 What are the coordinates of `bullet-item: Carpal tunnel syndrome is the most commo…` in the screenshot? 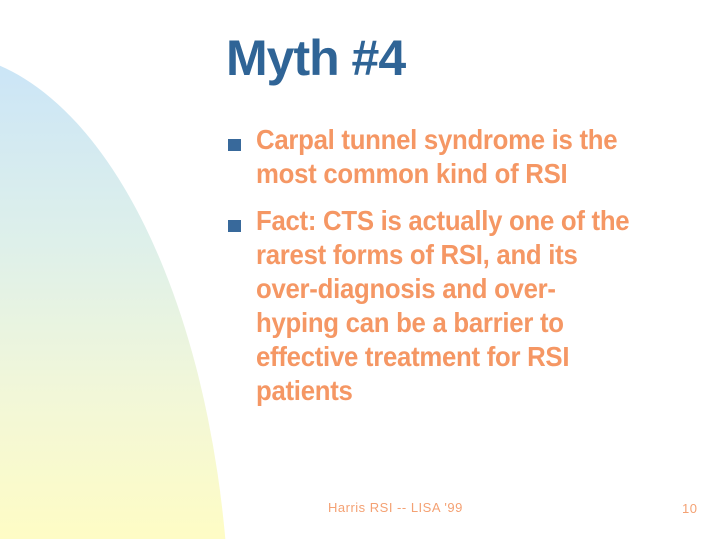 It's located at (470, 157).